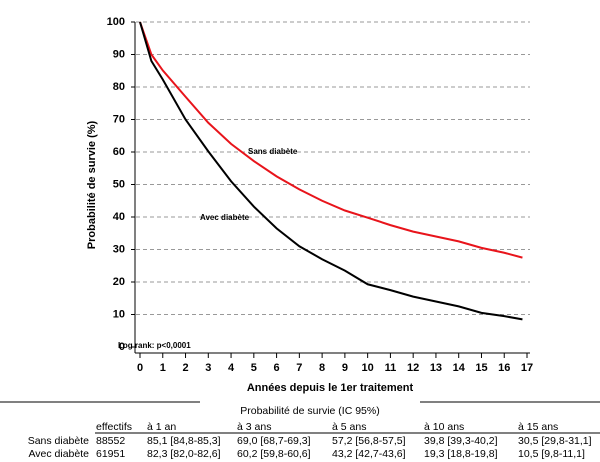  What do you see at coordinates (551, 454) in the screenshot?
I see `table-cell: 10,5 [9,8-11,1]` at bounding box center [551, 454].